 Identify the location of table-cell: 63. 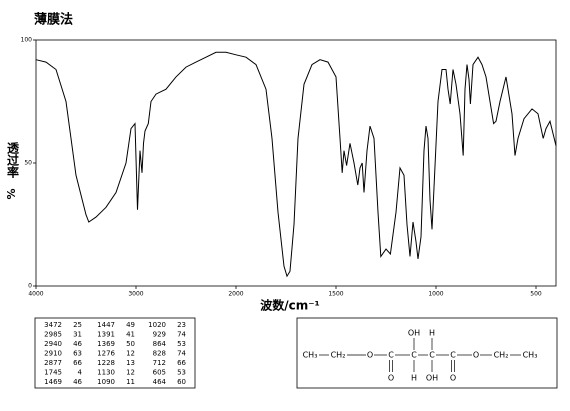
(77, 354).